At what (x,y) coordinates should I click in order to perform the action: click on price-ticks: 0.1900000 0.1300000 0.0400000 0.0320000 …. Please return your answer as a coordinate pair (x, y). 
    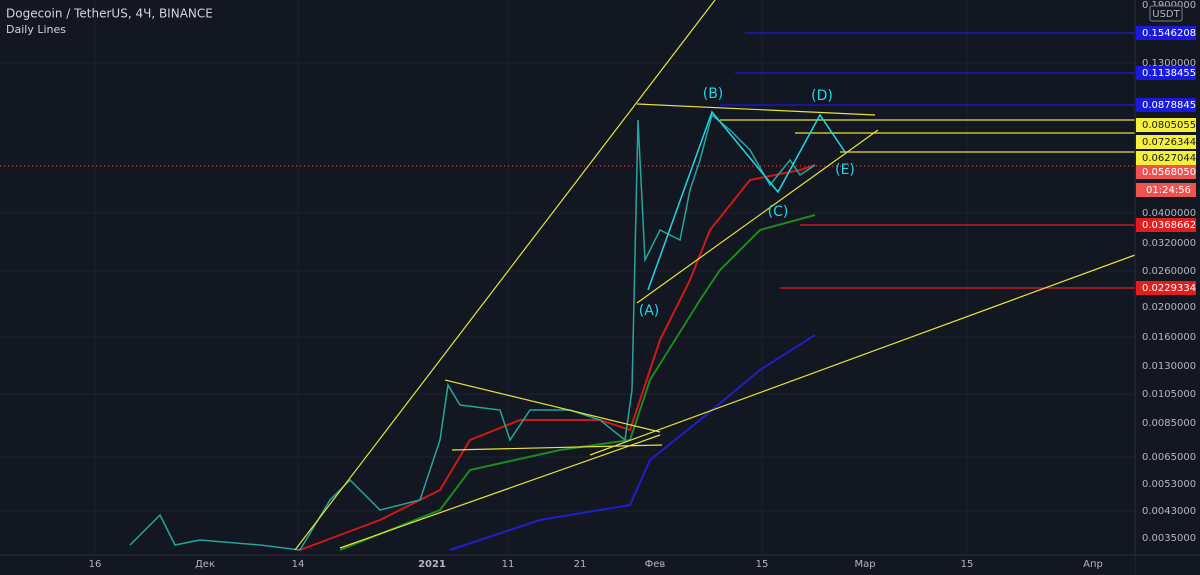
    Looking at the image, I should click on (1169, 272).